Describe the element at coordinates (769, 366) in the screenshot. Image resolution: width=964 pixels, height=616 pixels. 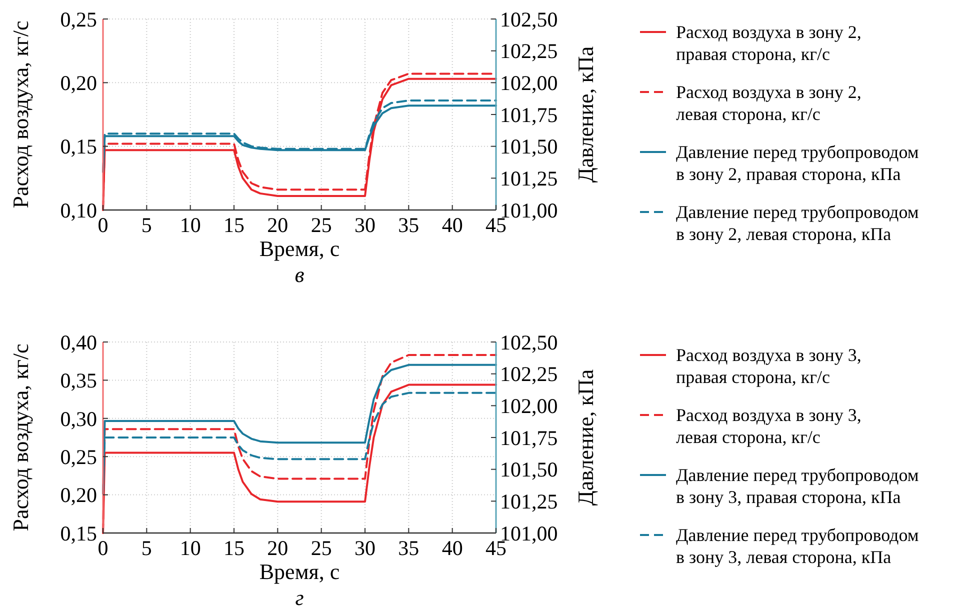
I see `legend-label: Расход воздуха в зону 3, правая сторона, кг/с` at that location.